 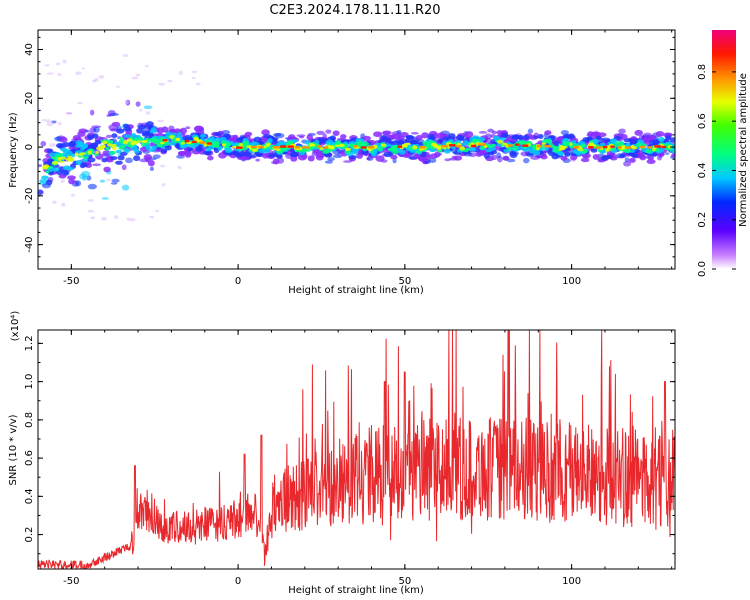 What do you see at coordinates (404, 281) in the screenshot?
I see `x-tick-label: 50` at bounding box center [404, 281].